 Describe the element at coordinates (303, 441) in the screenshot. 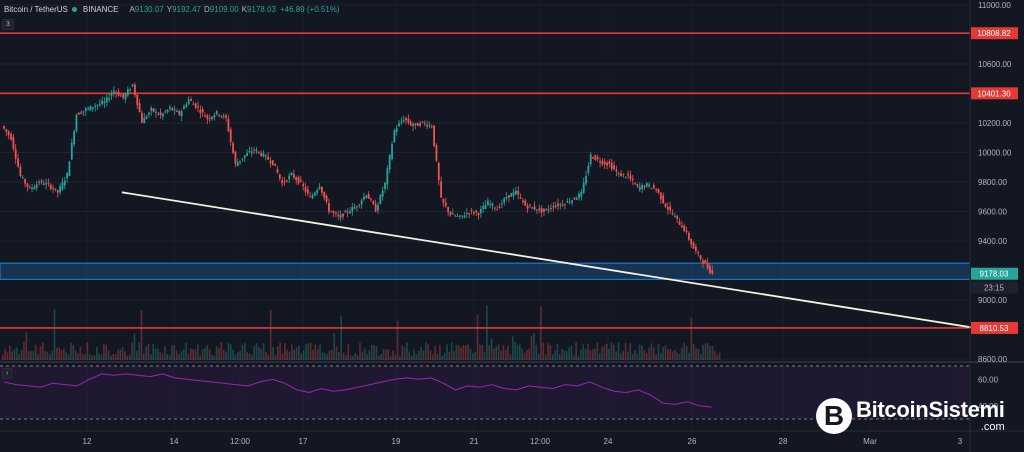

I see `time-tick-label: 17` at that location.